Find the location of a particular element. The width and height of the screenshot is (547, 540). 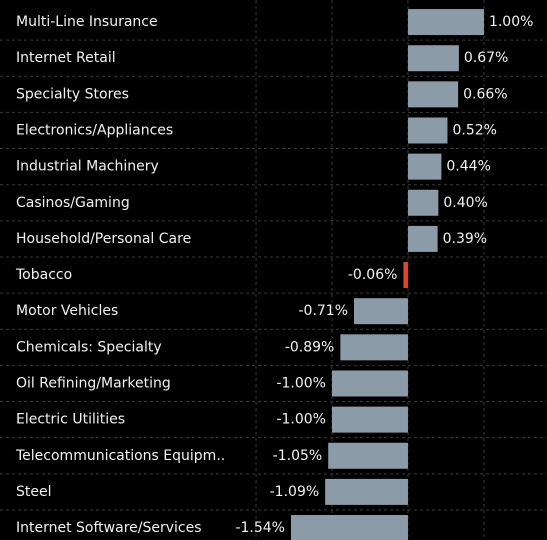

value-label: -0.71% is located at coordinates (323, 311).